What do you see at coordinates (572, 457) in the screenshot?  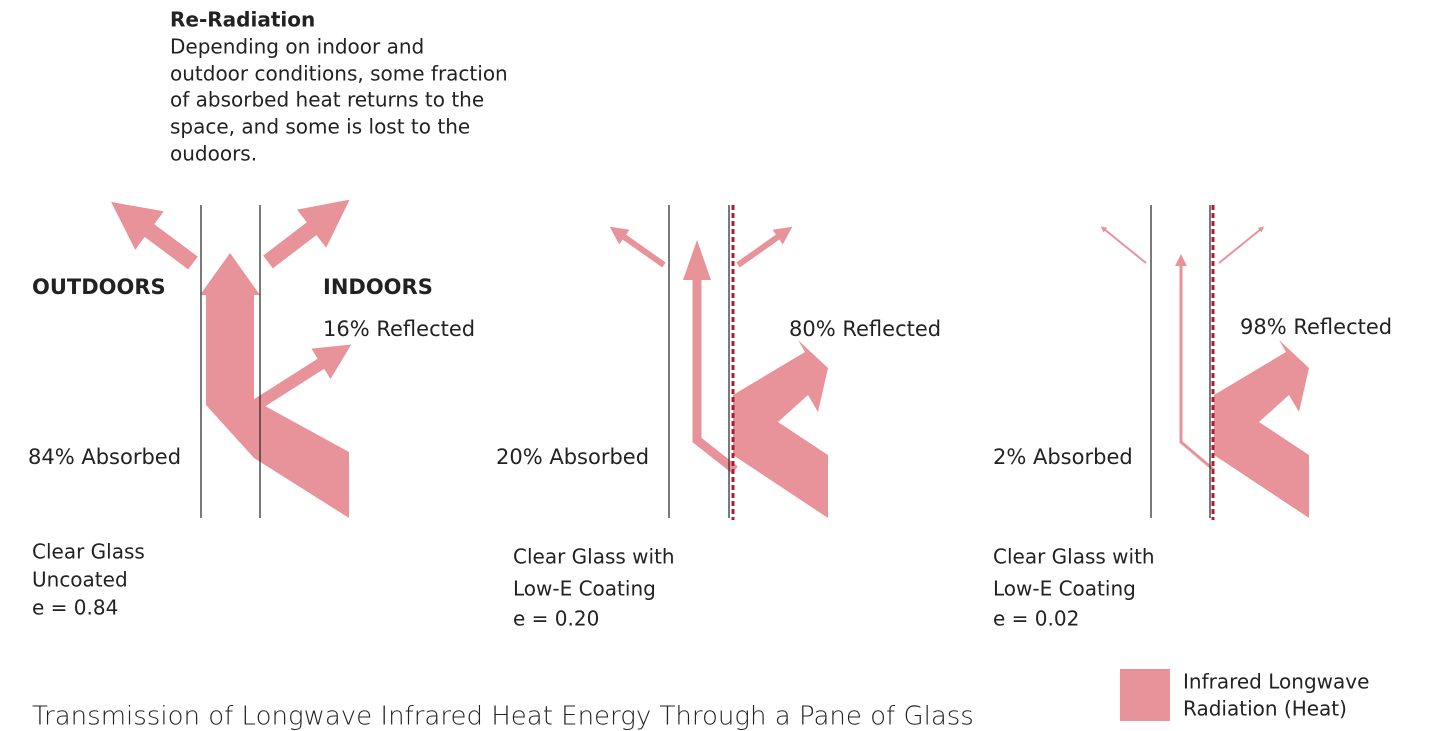 I see `absorbed-label: 20% Absorbed` at bounding box center [572, 457].